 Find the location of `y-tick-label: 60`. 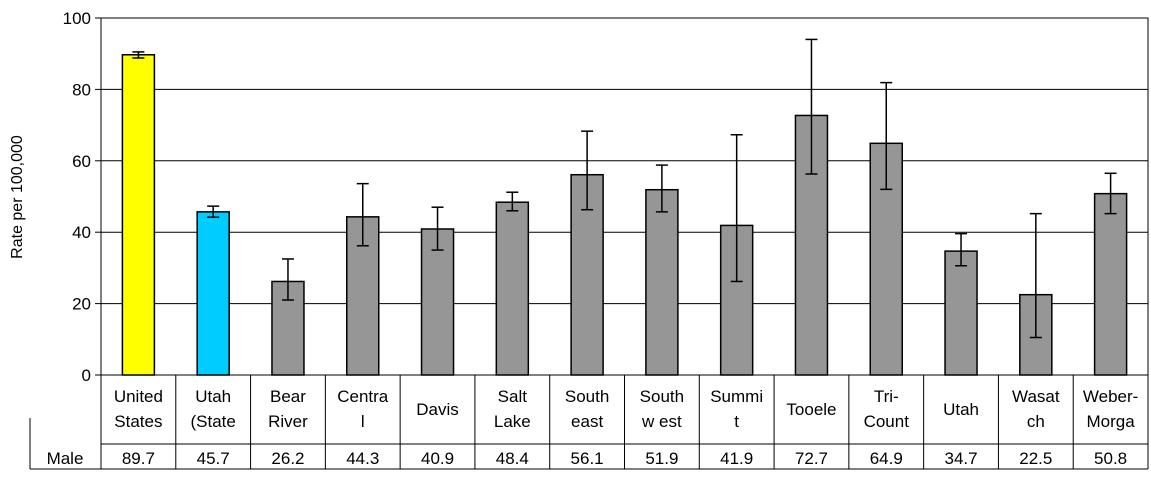

y-tick-label: 60 is located at coordinates (81, 161).